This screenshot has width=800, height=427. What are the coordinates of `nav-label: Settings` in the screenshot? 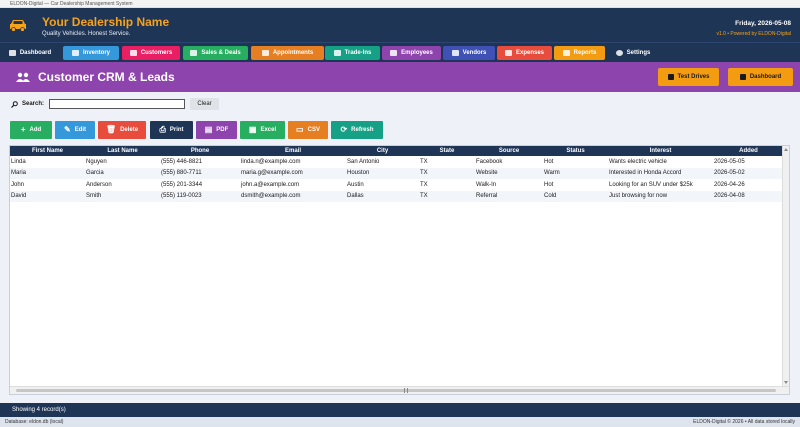 It's located at (638, 53).